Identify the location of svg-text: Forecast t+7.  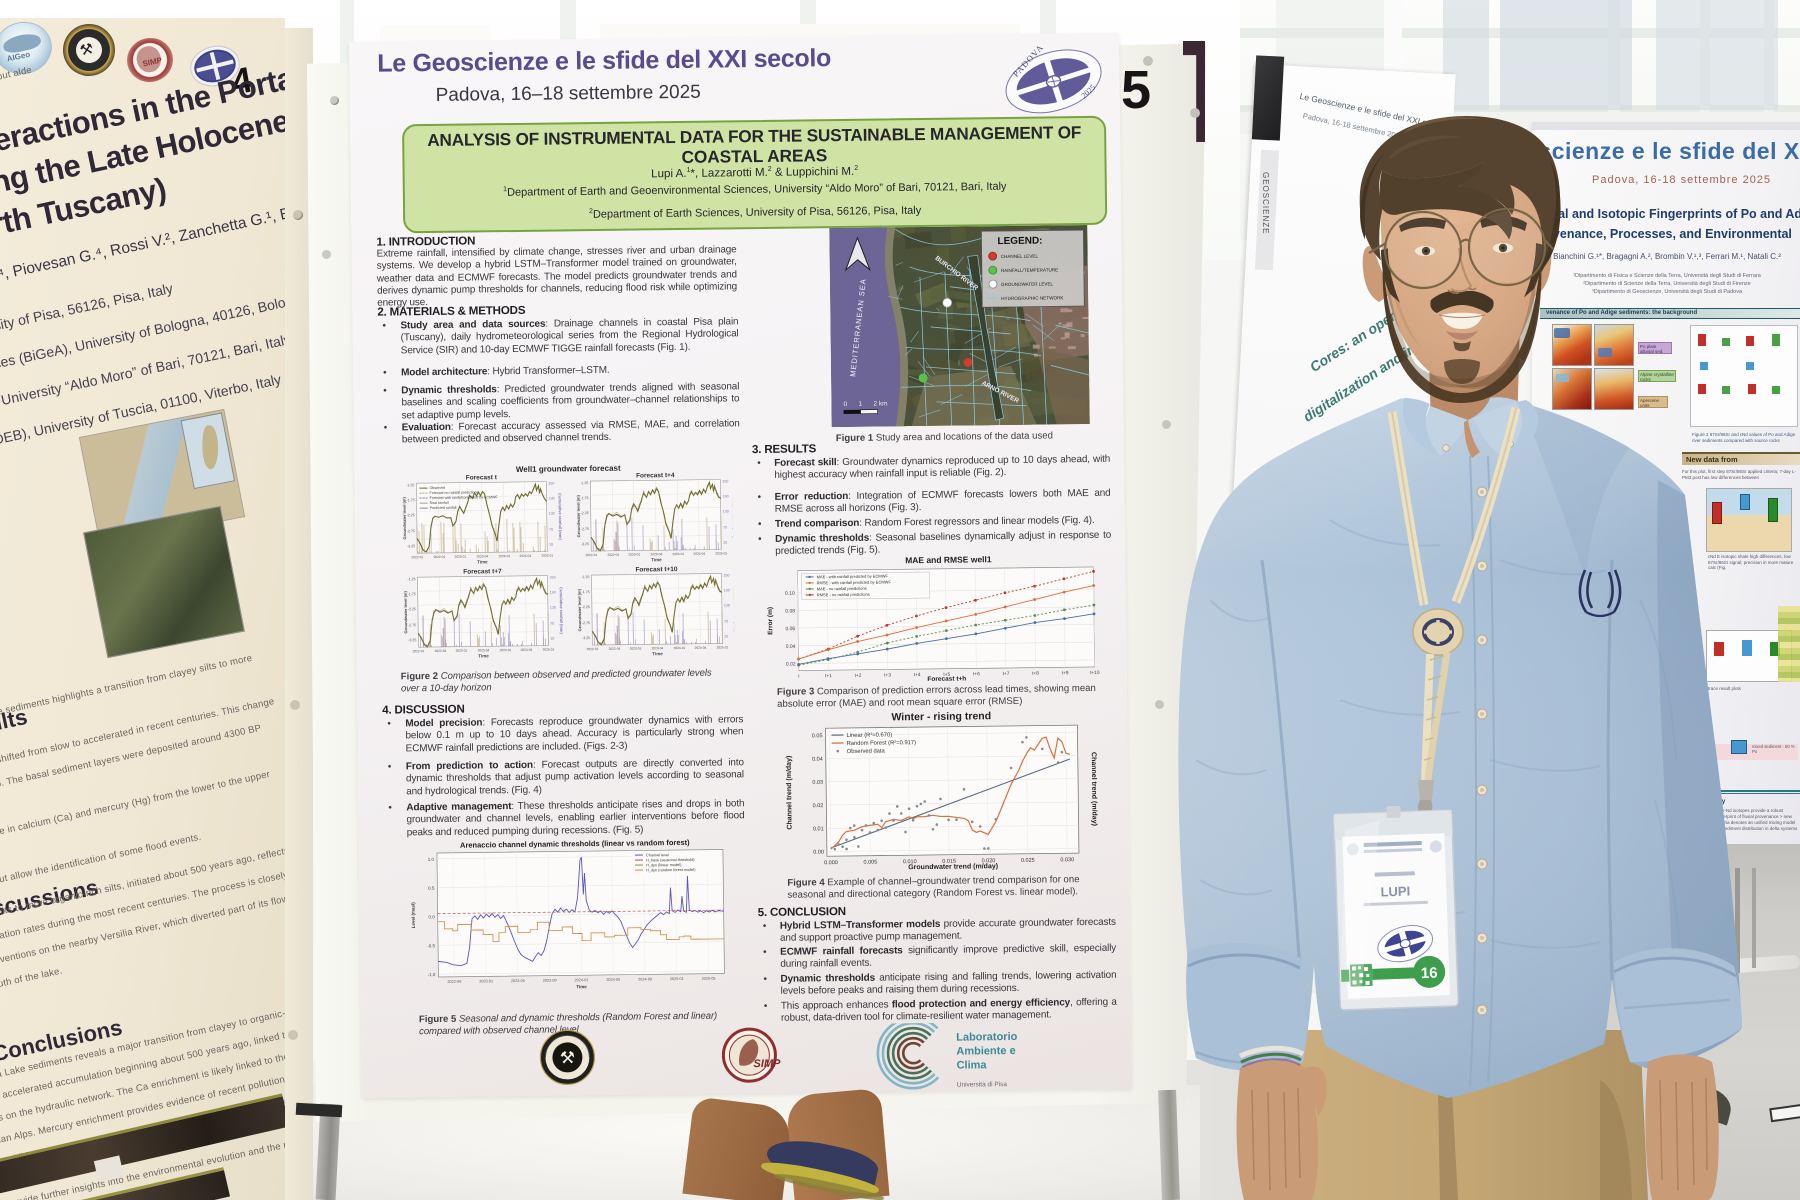
(482, 571).